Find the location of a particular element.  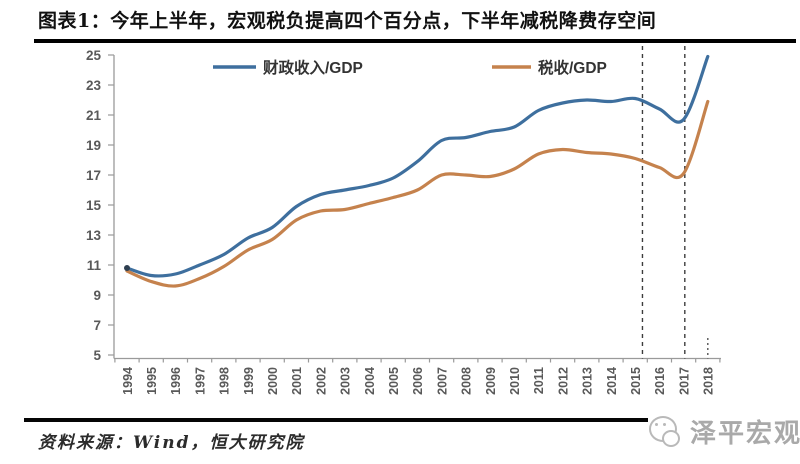

x-tick-label: 2002 is located at coordinates (321, 381).